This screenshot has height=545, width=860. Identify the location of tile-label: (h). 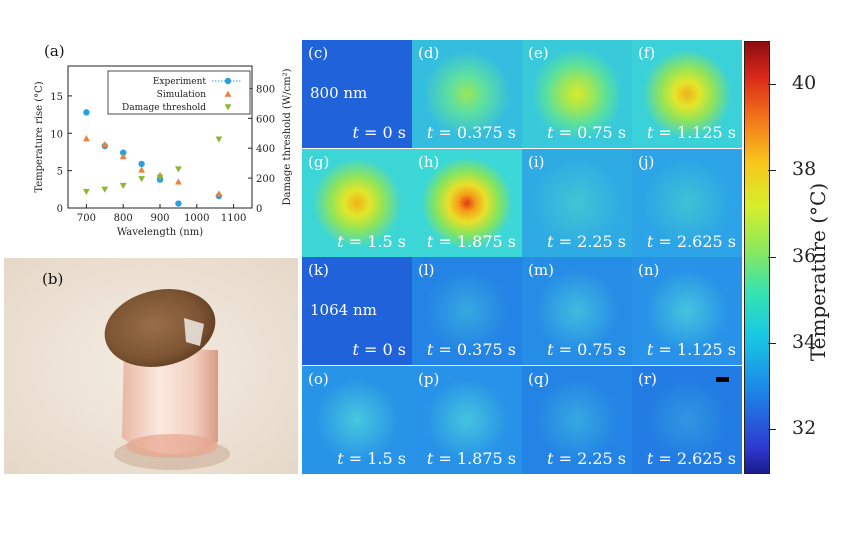
(429, 161).